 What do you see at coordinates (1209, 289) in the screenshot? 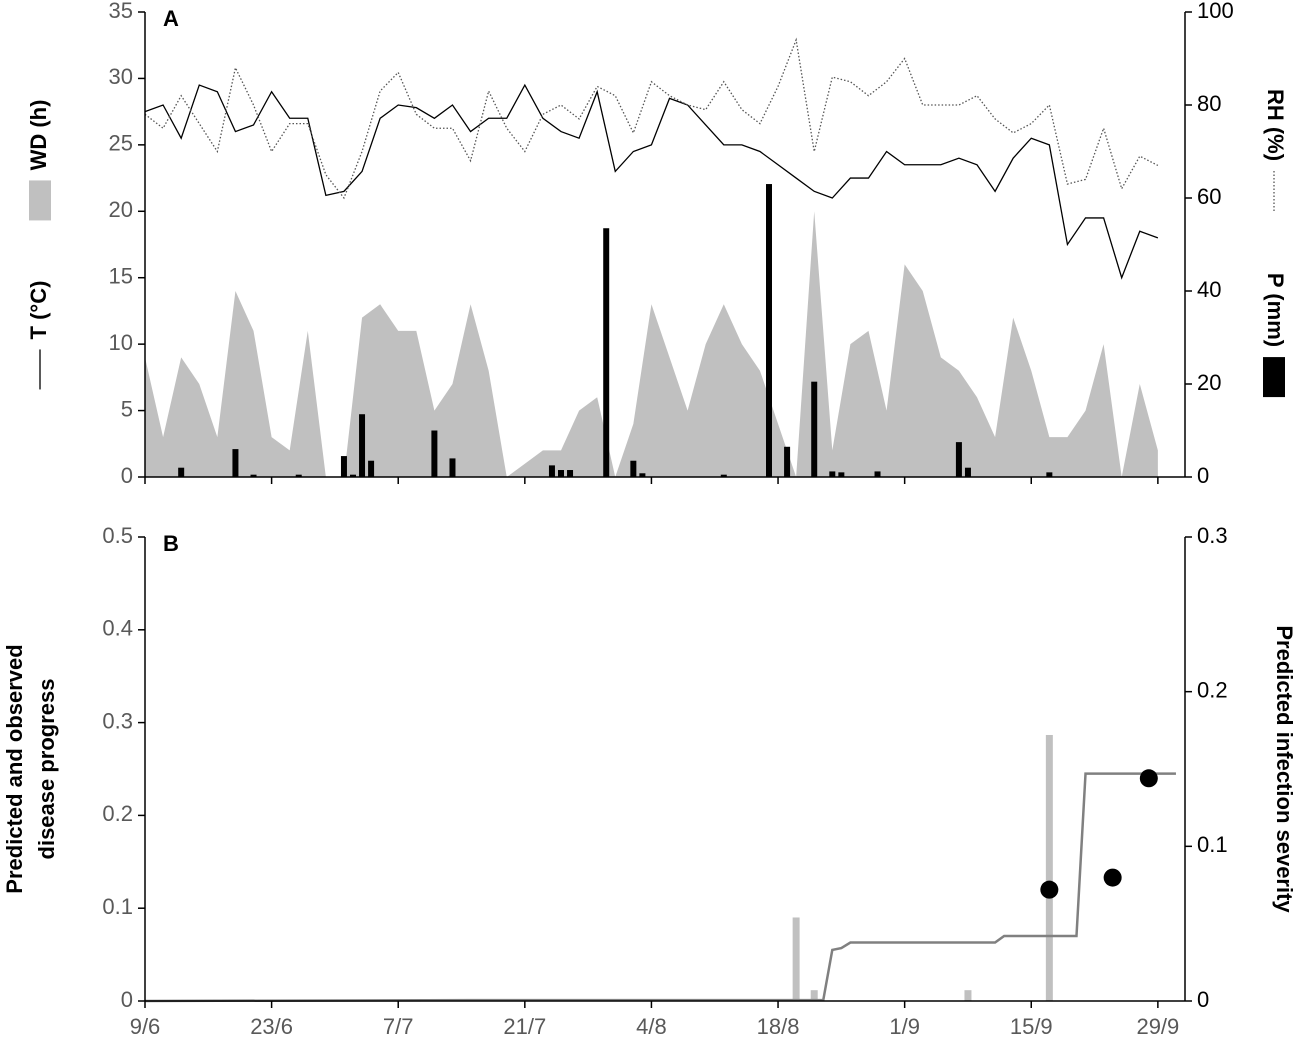
I see `y2-tick-label: 40` at bounding box center [1209, 289].